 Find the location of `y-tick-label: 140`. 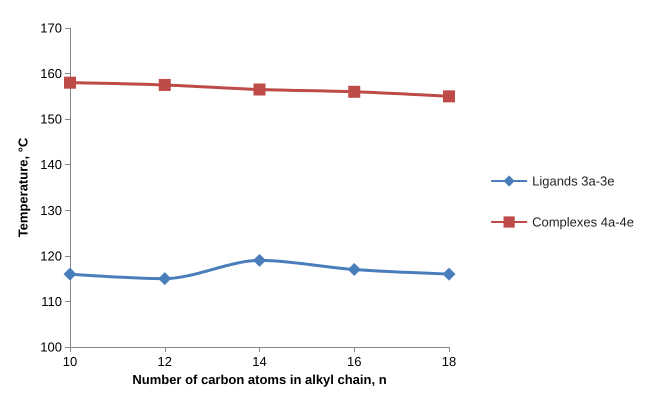

y-tick-label: 140 is located at coordinates (51, 164).